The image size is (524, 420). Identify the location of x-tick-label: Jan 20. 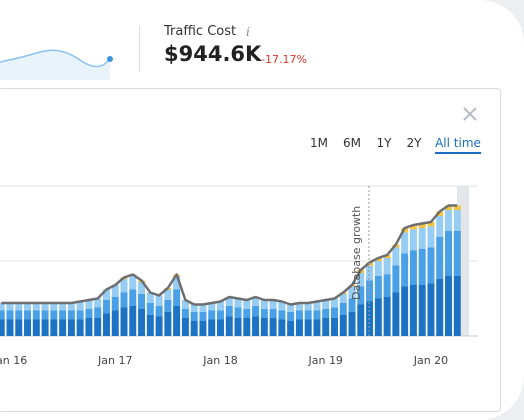
(430, 360).